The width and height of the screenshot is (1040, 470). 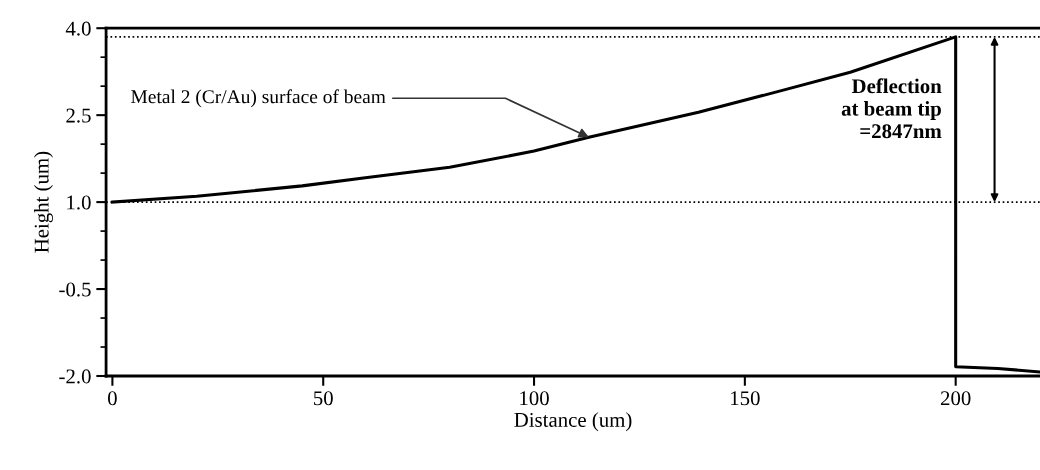 What do you see at coordinates (534, 398) in the screenshot?
I see `x-tick-label: 100` at bounding box center [534, 398].